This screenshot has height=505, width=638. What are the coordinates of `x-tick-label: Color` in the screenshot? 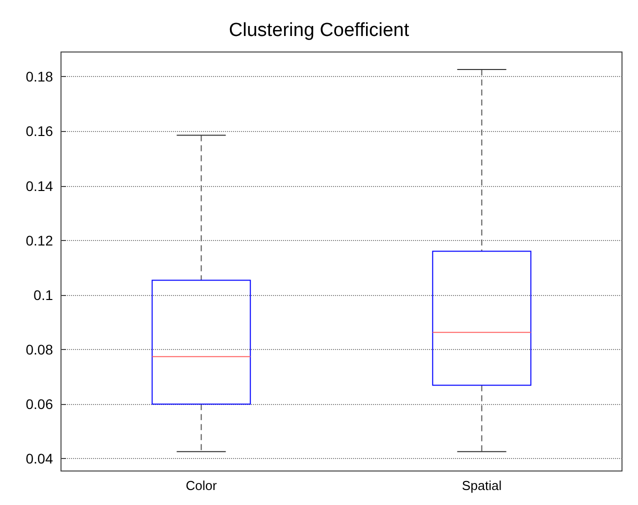 It's located at (202, 485).